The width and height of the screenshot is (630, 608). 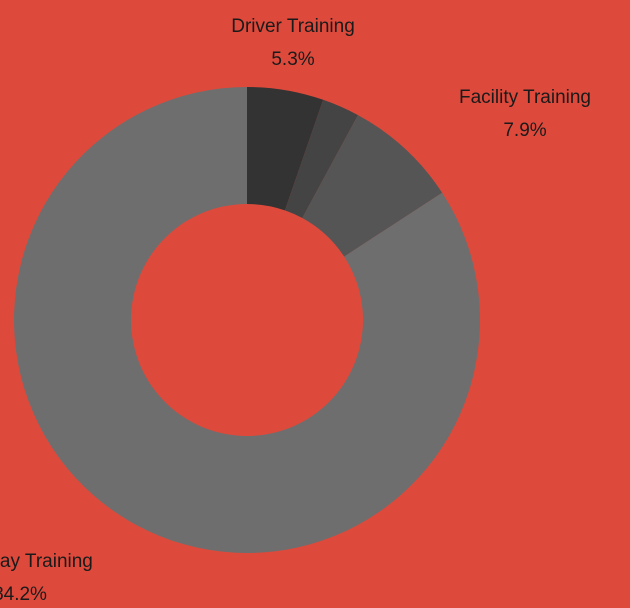 I want to click on segment-value-label: 84.2%, so click(x=23, y=594).